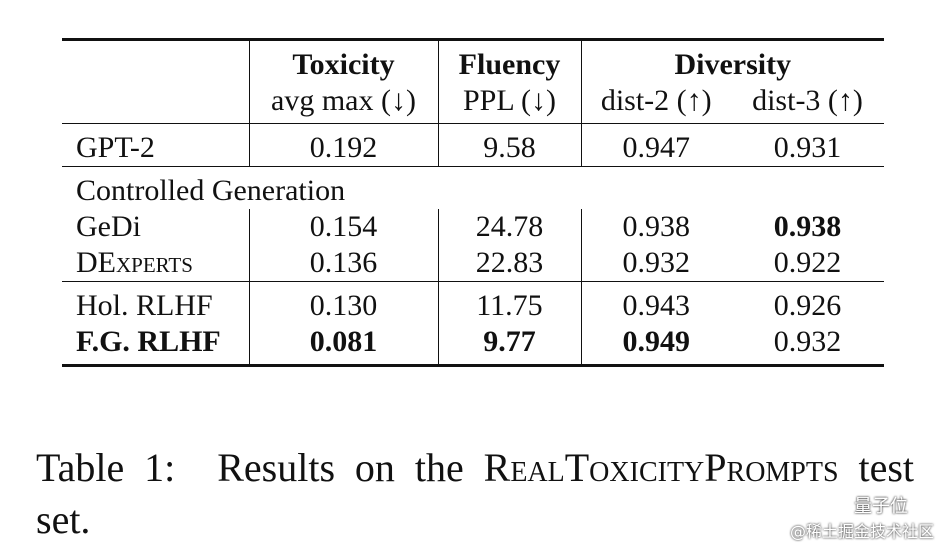  What do you see at coordinates (509, 263) in the screenshot?
I see `data-cell: 22.83` at bounding box center [509, 263].